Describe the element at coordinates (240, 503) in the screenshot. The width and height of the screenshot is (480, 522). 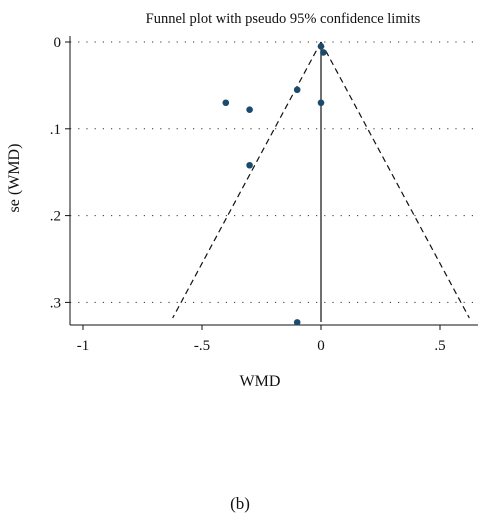
I see `figure-caption: (b)` at that location.